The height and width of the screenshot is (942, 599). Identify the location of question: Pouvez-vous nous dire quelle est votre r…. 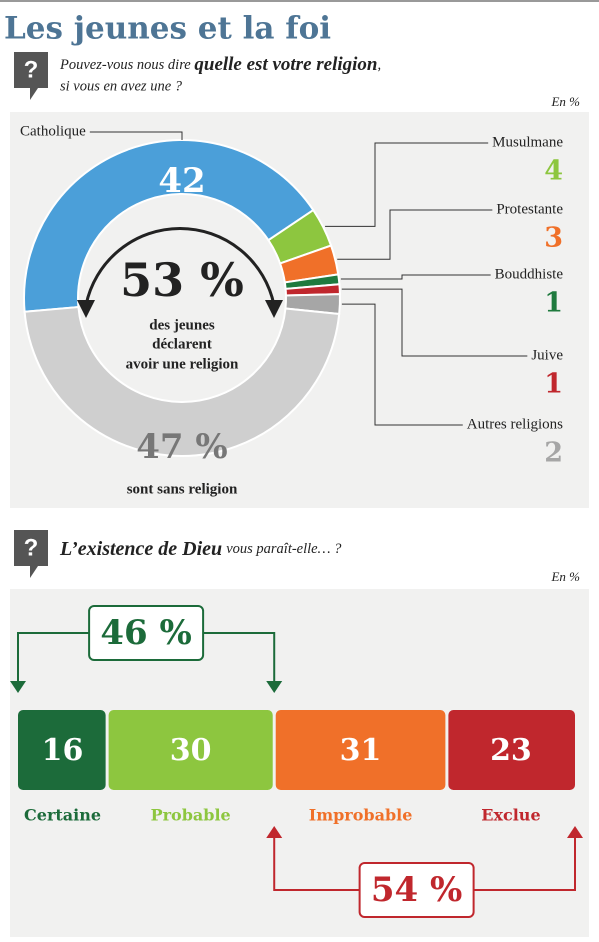
(220, 64).